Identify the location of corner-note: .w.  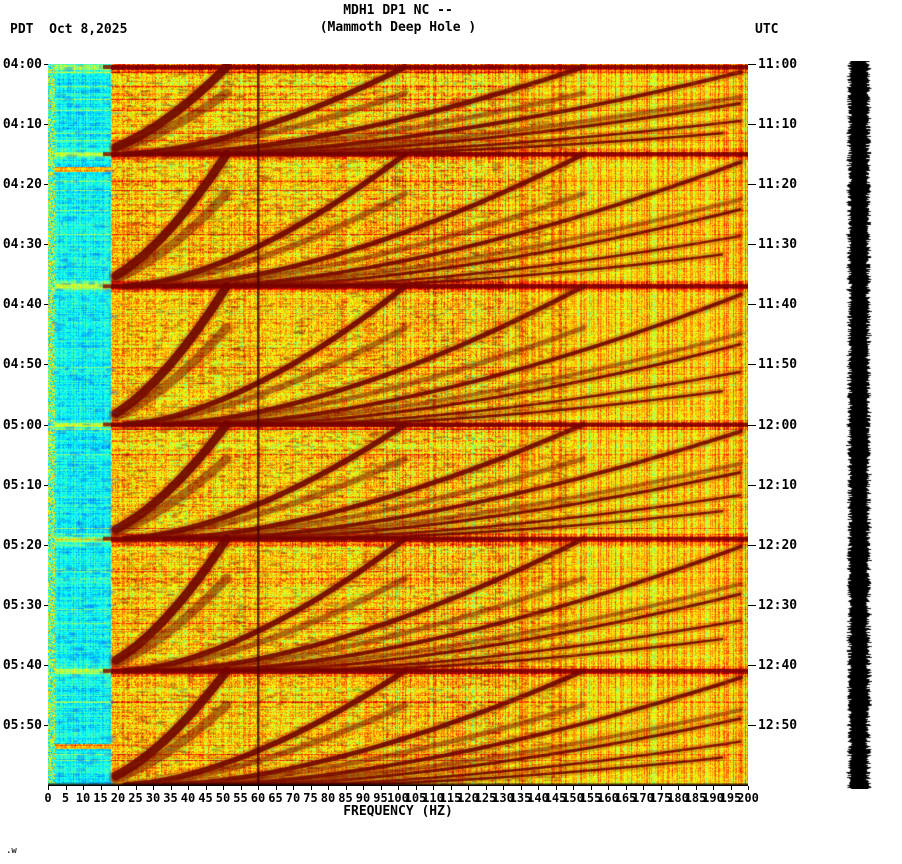
(11, 851).